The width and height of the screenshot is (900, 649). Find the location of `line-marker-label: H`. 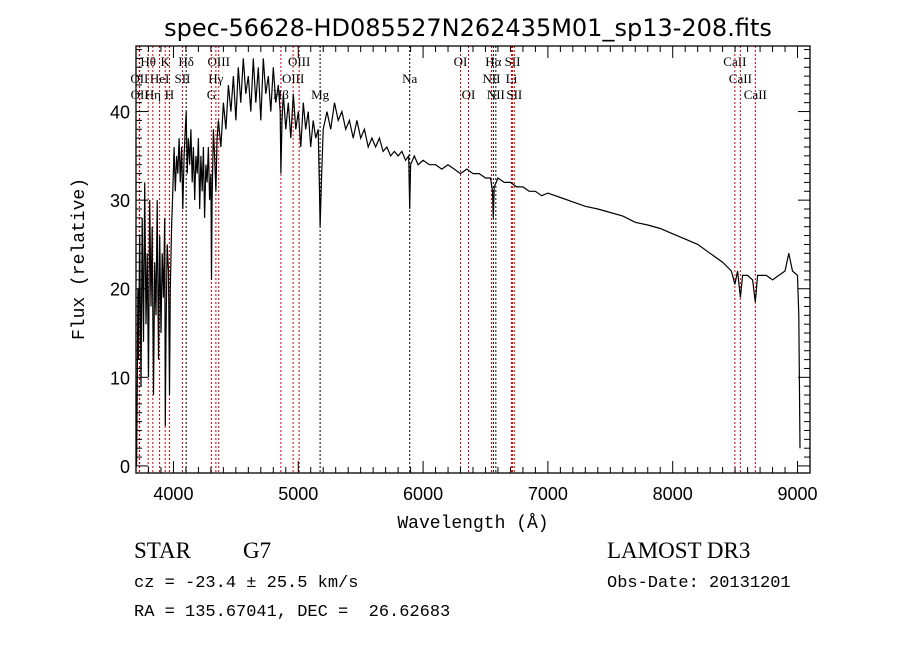

line-marker-label: H is located at coordinates (169, 94).